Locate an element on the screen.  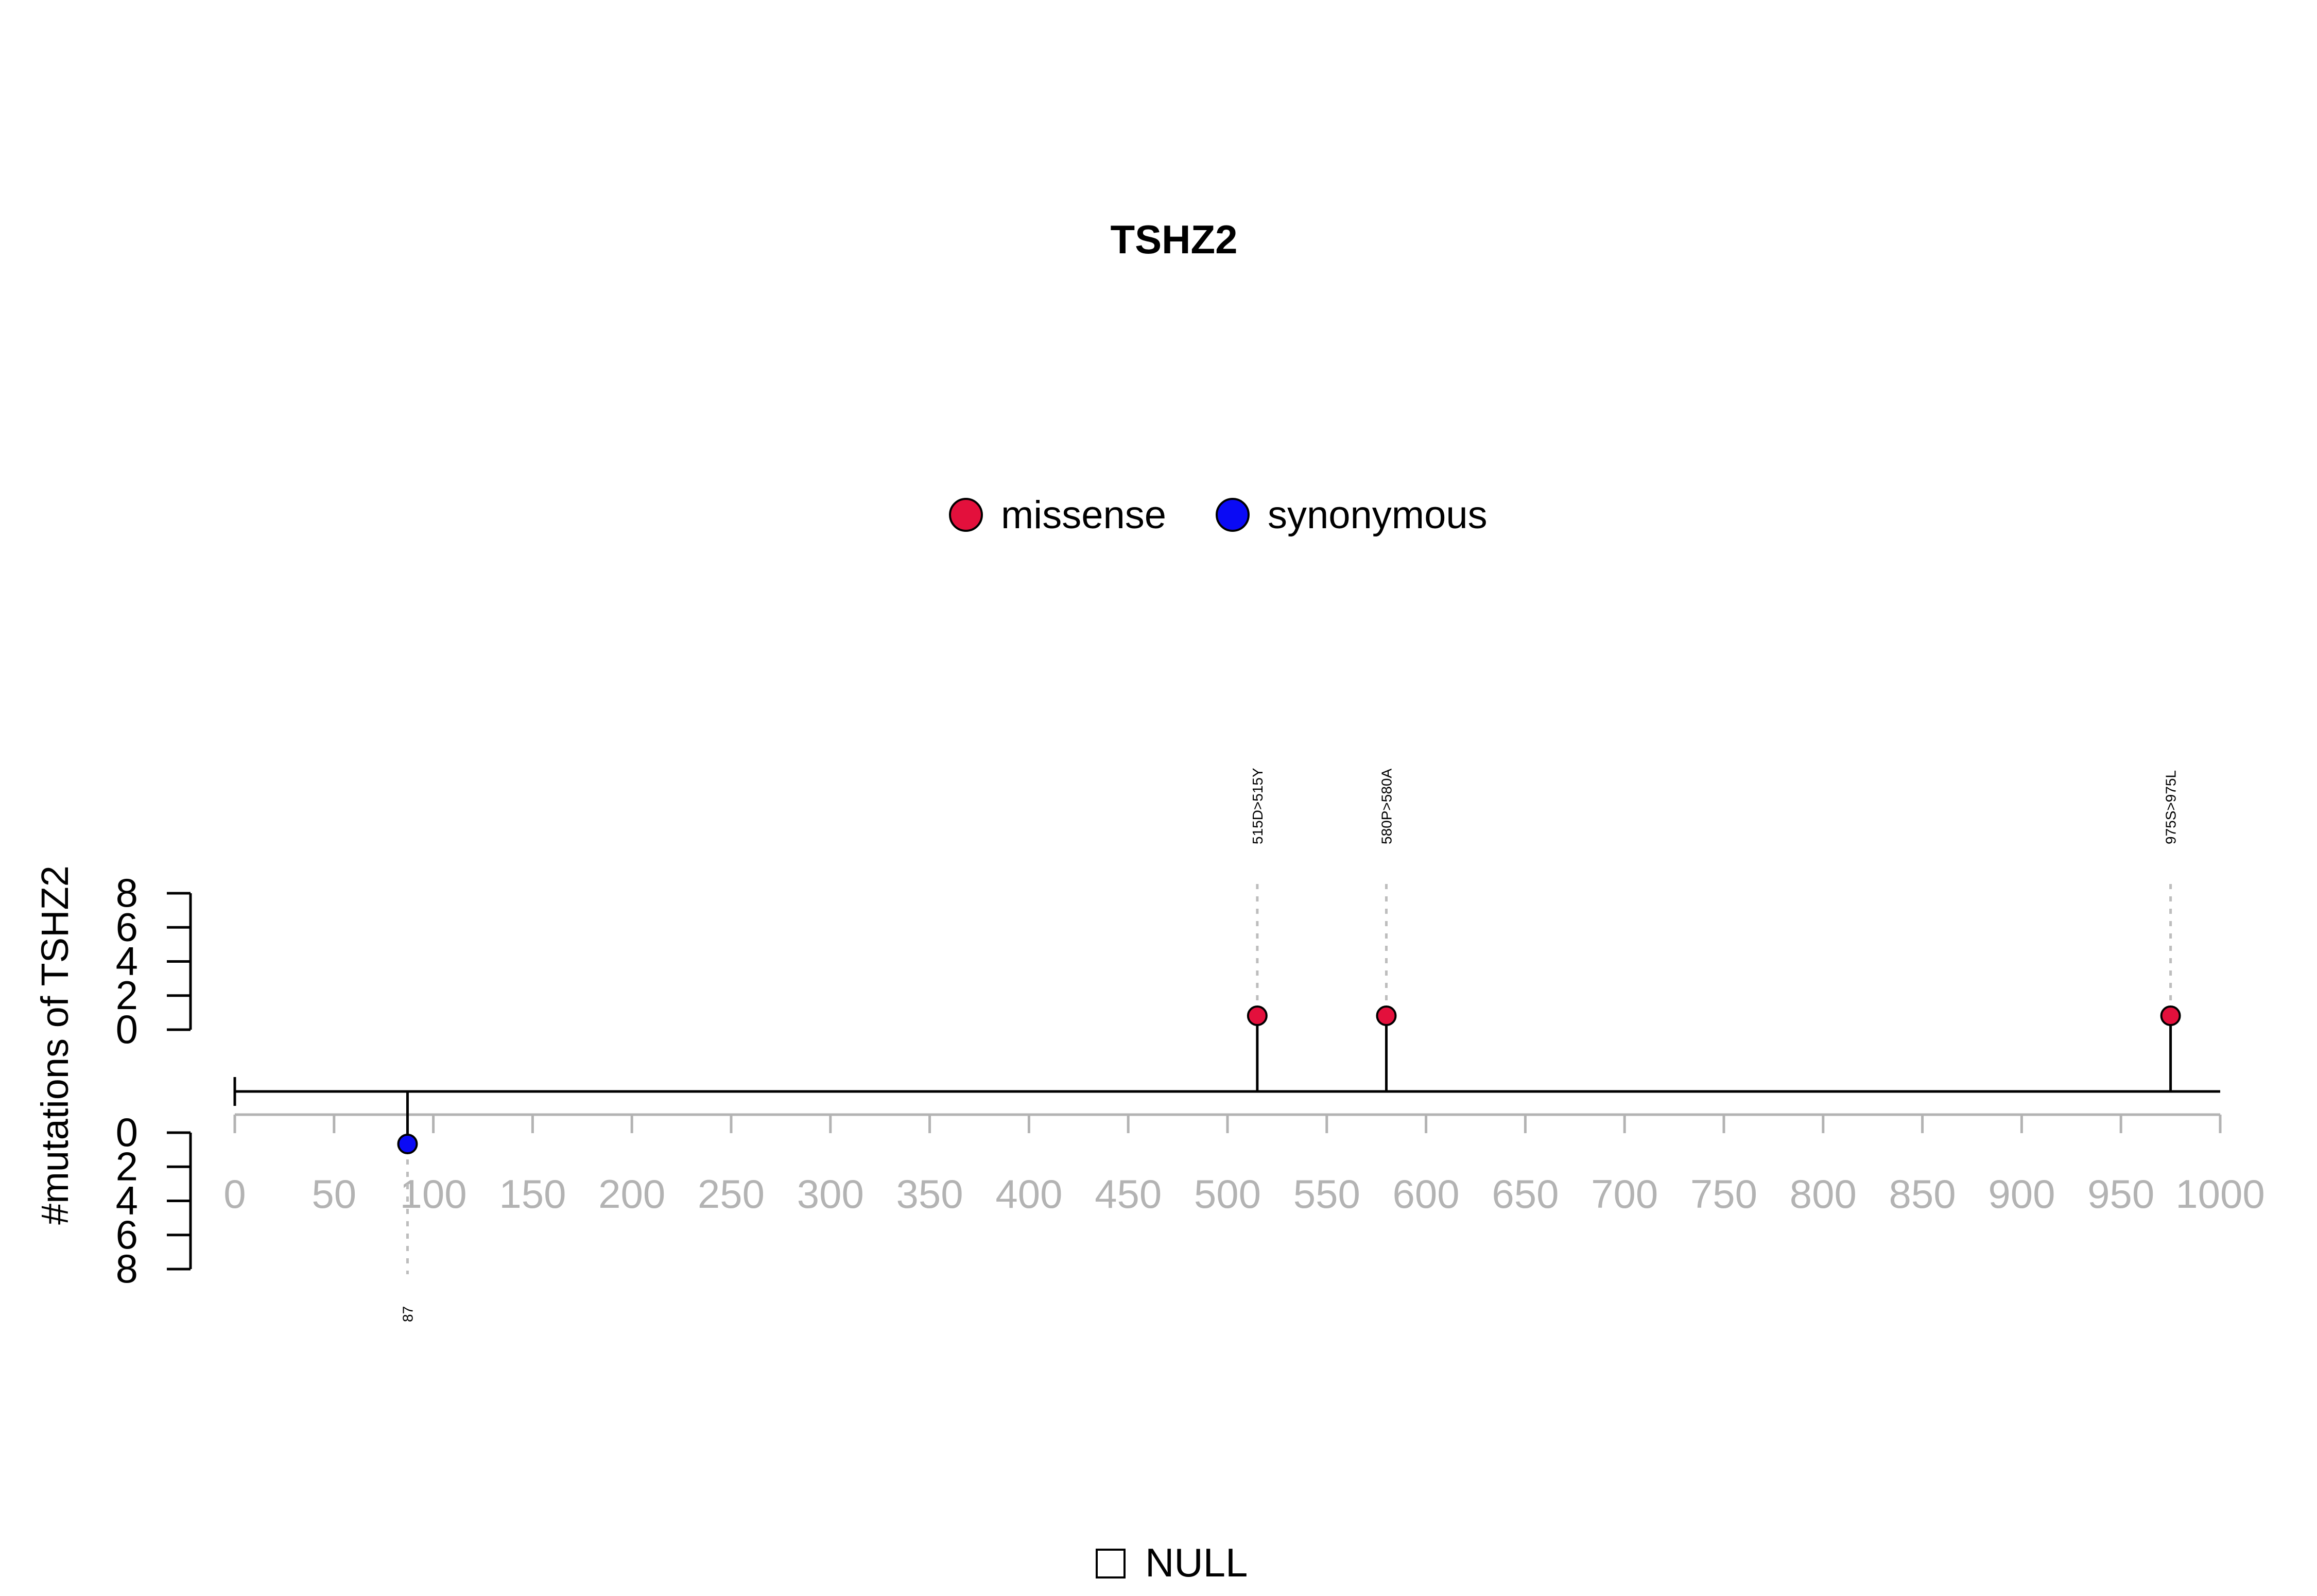
lollipop-label-580: 580P>580A is located at coordinates (1386, 806).